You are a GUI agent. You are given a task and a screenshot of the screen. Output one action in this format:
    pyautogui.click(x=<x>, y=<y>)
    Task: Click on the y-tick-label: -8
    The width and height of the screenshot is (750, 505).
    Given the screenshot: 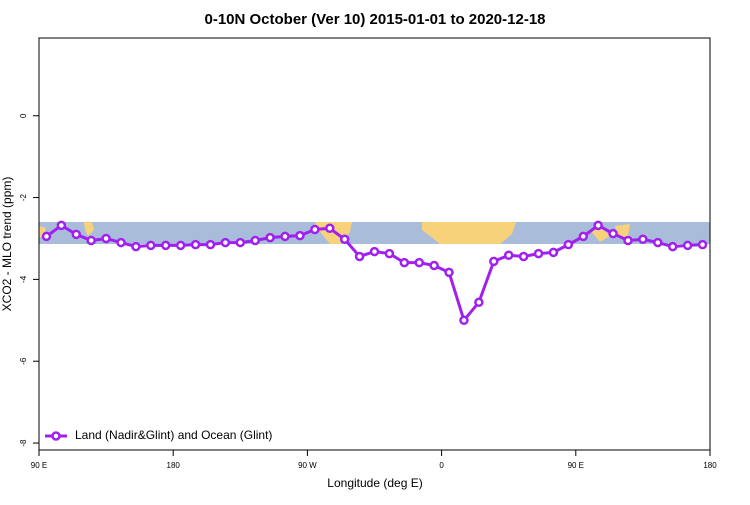 What is the action you would take?
    pyautogui.click(x=23, y=443)
    